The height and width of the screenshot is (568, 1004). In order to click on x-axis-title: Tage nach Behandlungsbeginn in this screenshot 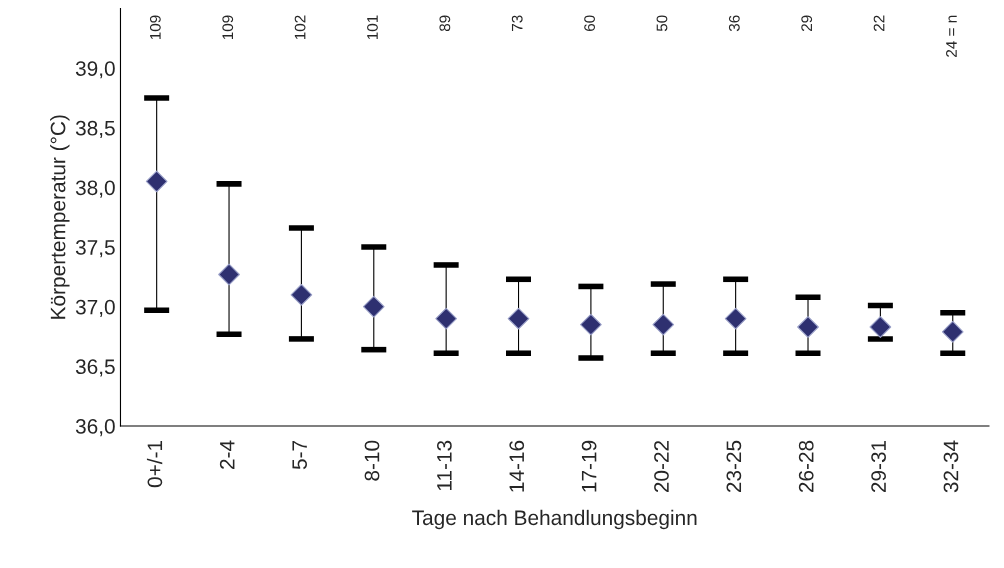, I will do `click(554, 519)`.